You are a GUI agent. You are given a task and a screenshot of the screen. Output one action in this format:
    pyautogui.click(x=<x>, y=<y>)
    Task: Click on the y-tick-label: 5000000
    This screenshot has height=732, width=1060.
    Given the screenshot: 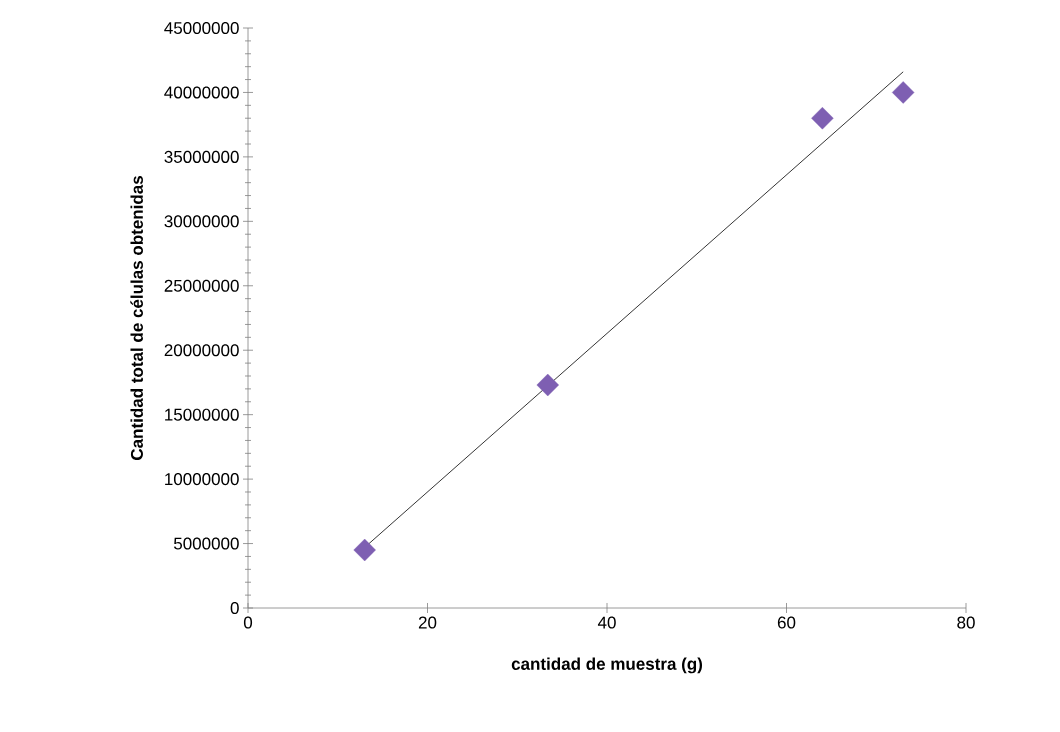 What is the action you would take?
    pyautogui.click(x=206, y=543)
    